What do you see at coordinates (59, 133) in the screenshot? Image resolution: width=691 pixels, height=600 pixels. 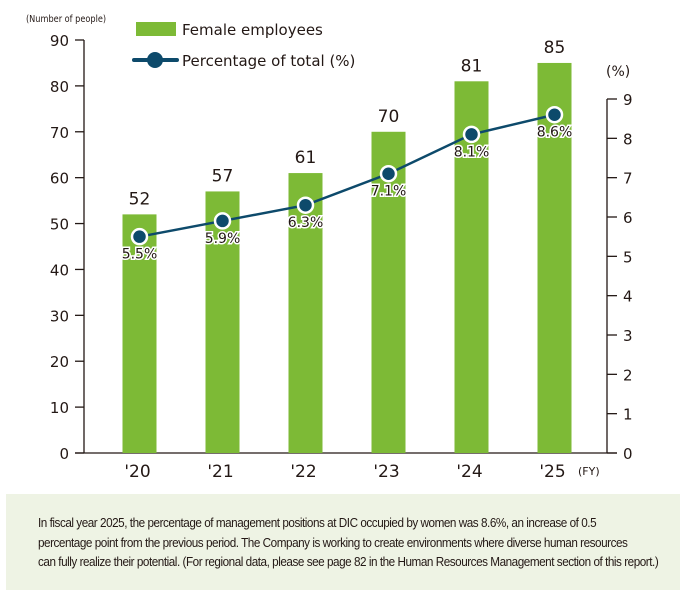 I see `left-axis-tick-label: 70` at bounding box center [59, 133].